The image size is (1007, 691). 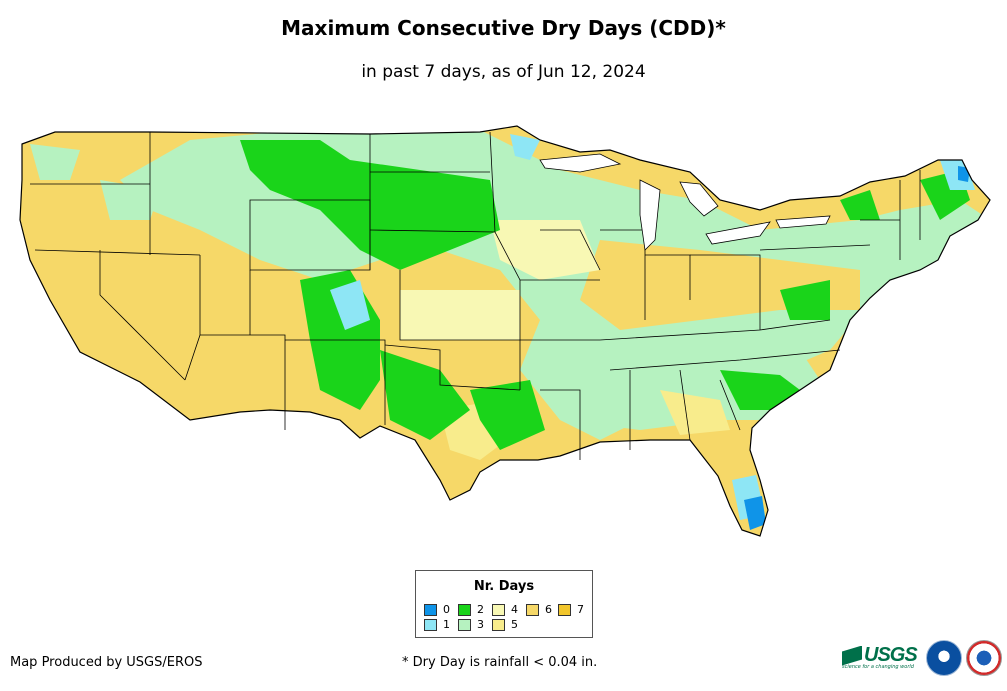 I want to click on map-subtitle: in past 7 days, as of Jun 12, 2024, so click(x=503, y=72).